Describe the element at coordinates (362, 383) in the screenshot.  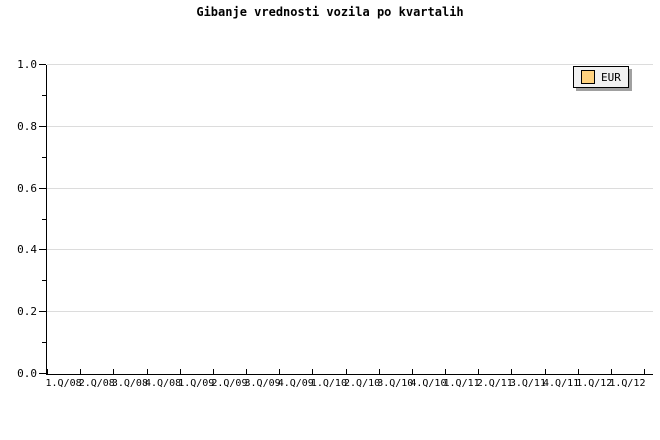
I see `x-tick-label: 2.Q/10` at that location.